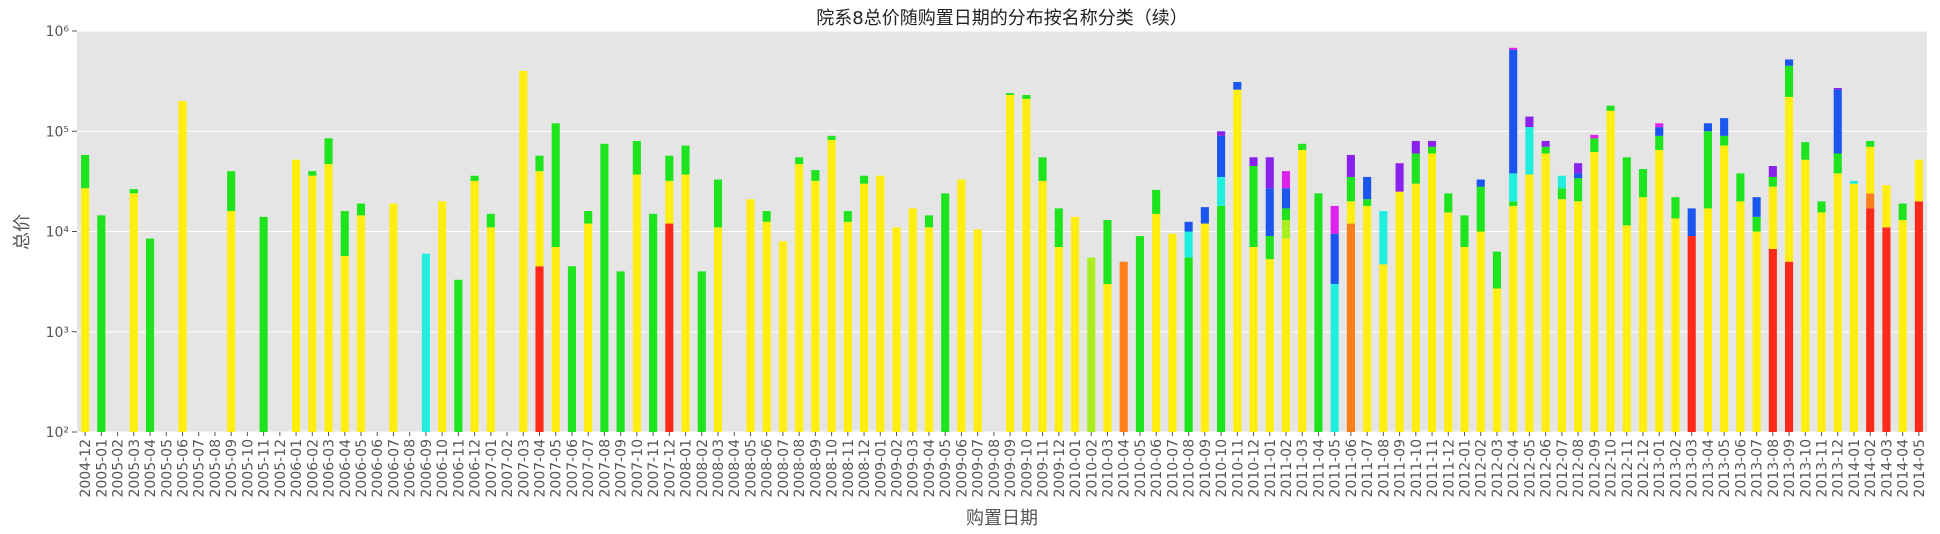 The image size is (1940, 534). Describe the element at coordinates (622, 468) in the screenshot. I see `x-tick-label: 2007-09` at that location.